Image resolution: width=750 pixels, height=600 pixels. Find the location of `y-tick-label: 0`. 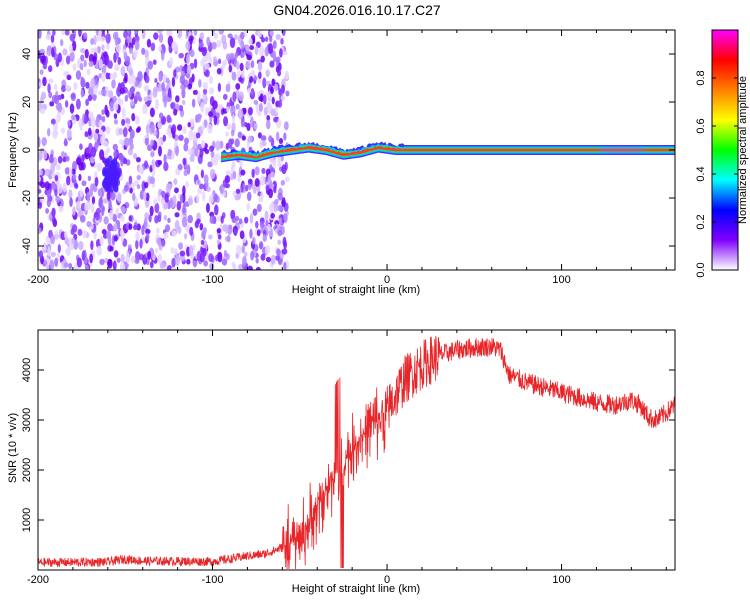

y-tick-label: 0 is located at coordinates (27, 150).